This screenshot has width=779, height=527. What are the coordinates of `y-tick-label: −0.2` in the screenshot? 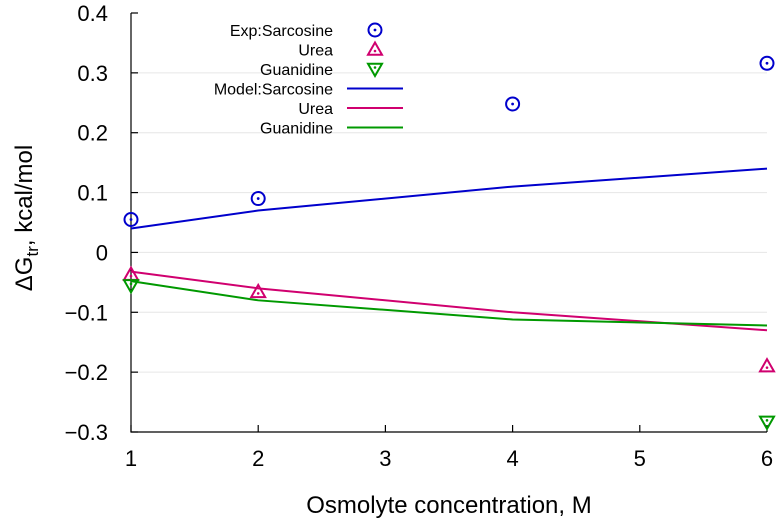 It's located at (86, 372).